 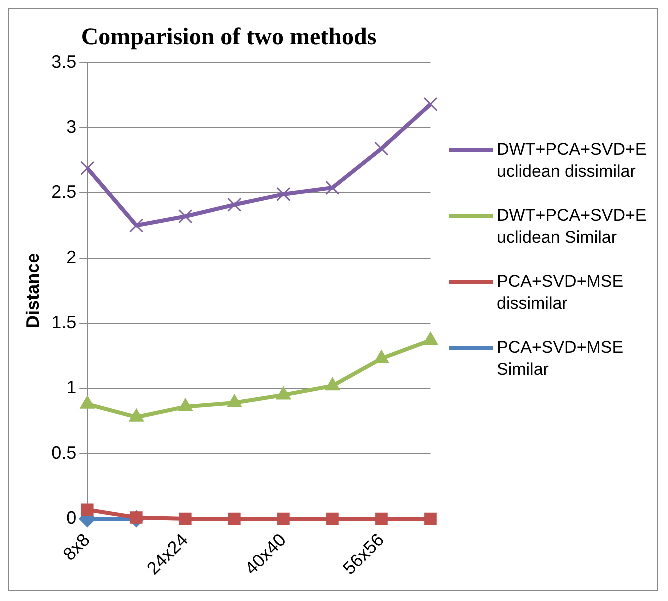 I want to click on y-tick-label: 0.5, so click(x=64, y=452).